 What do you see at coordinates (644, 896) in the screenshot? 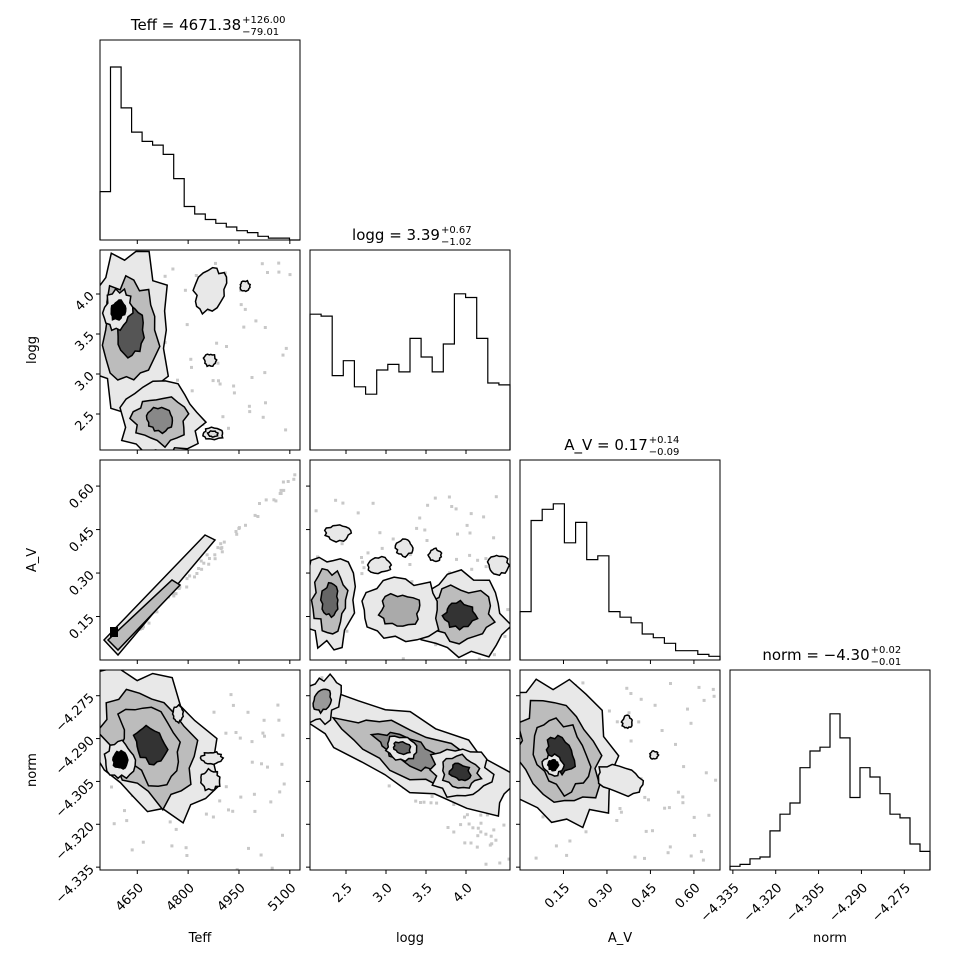
I see `x-tick-label-A_V: 0.45` at bounding box center [644, 896].